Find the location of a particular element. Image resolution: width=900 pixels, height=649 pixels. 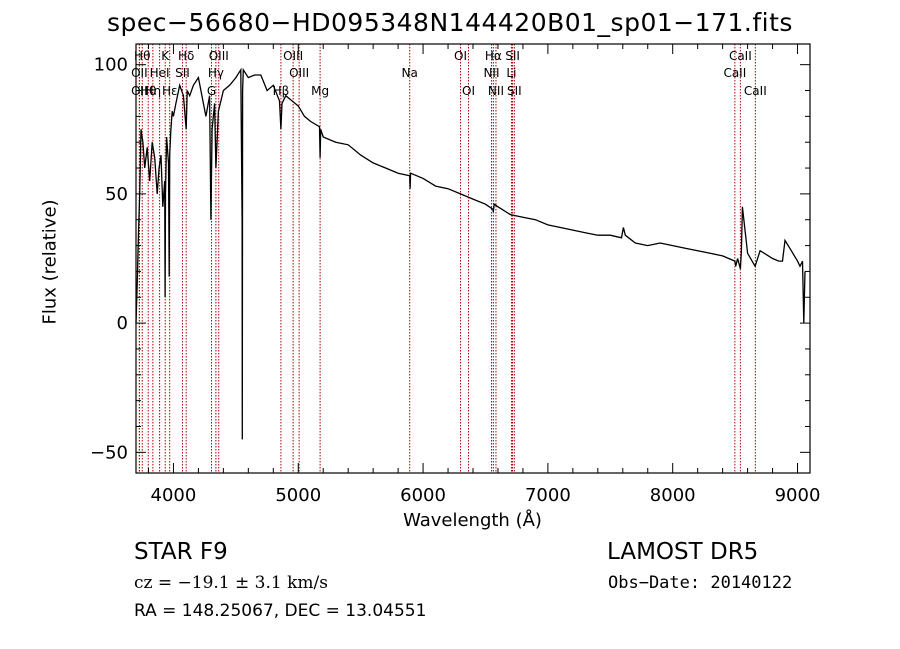

x-tick-label: 9000 is located at coordinates (798, 495).